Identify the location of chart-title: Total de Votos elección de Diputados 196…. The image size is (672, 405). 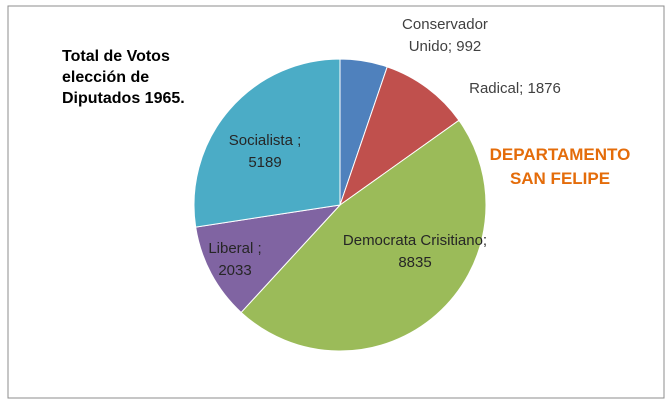
(123, 77).